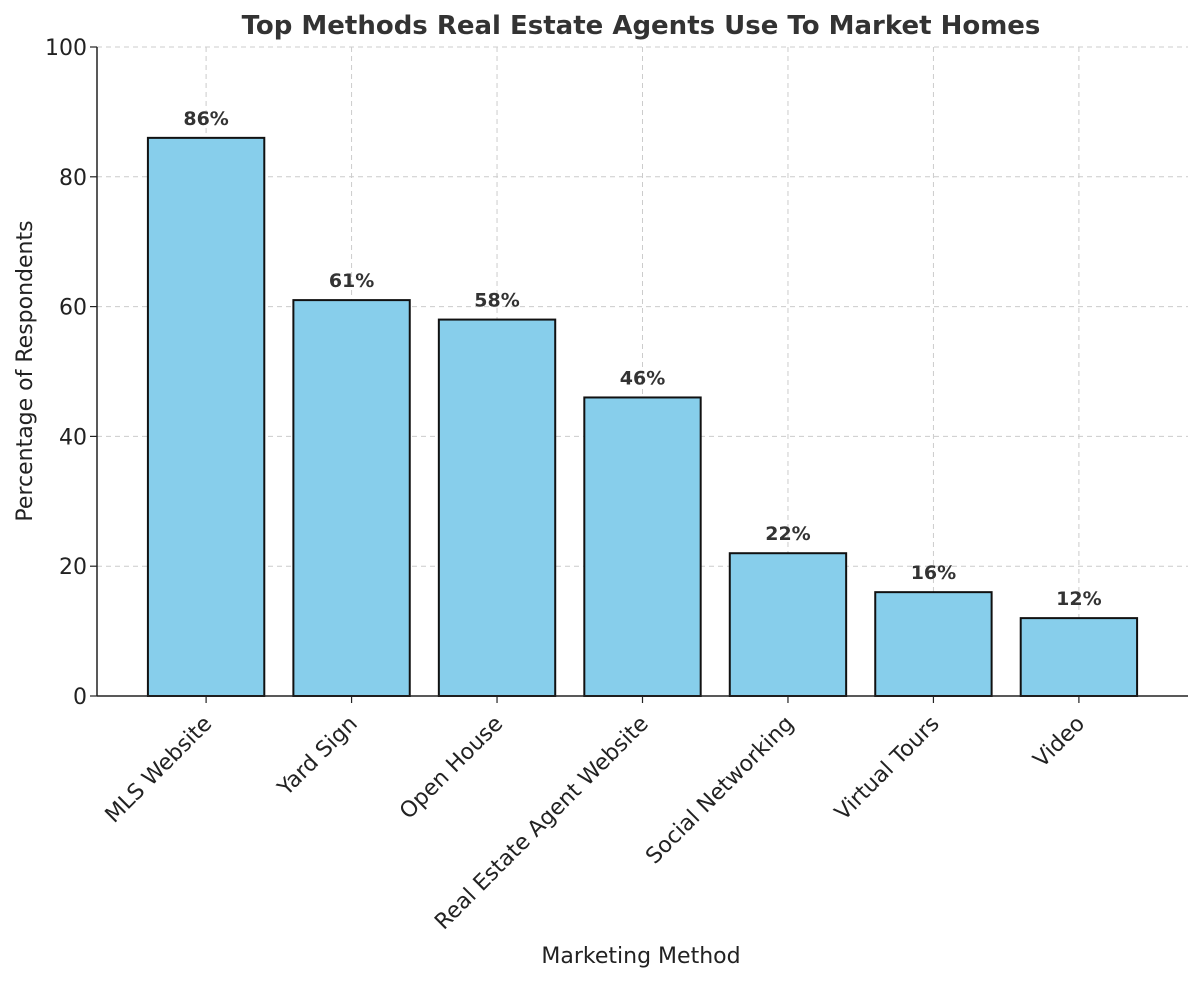 Image resolution: width=1200 pixels, height=983 pixels. I want to click on x-tick-label: Social Networking, so click(720, 790).